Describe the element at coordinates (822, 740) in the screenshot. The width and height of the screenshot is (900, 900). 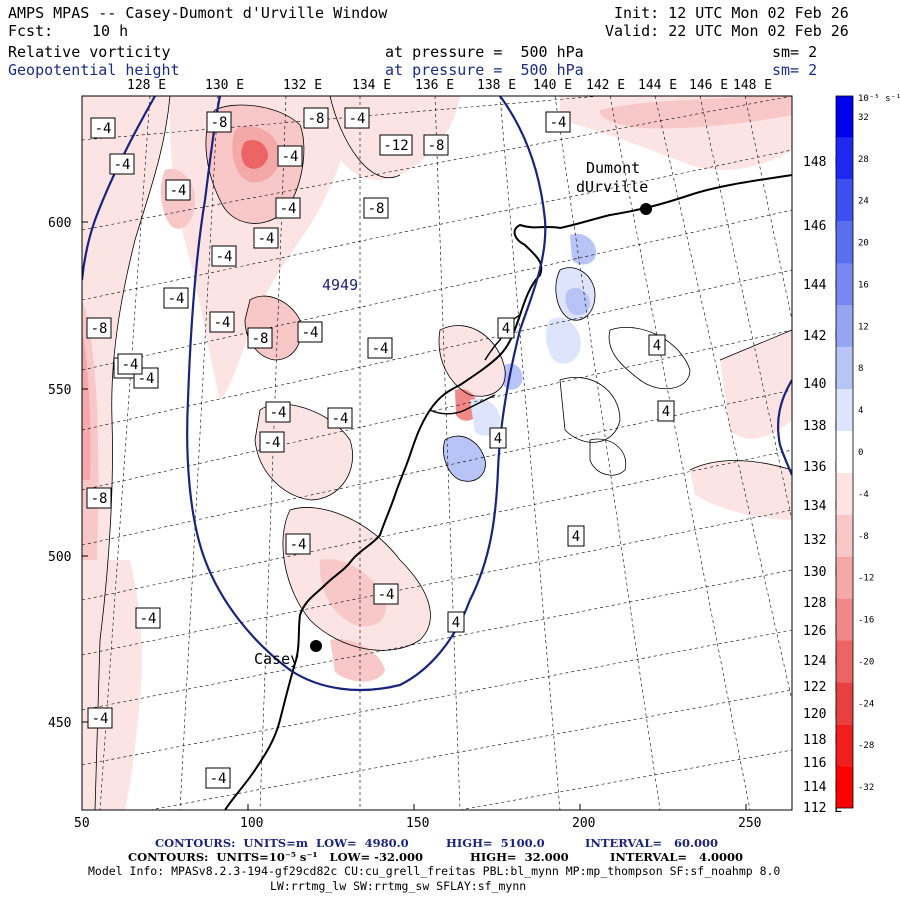
I see `right-longitude-label: 118 E` at that location.